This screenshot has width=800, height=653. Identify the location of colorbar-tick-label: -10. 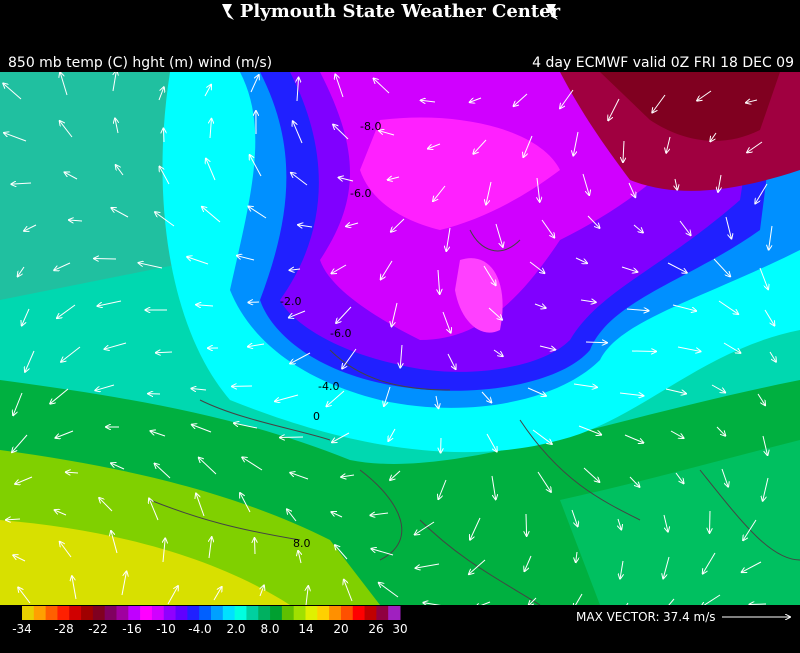
(166, 629).